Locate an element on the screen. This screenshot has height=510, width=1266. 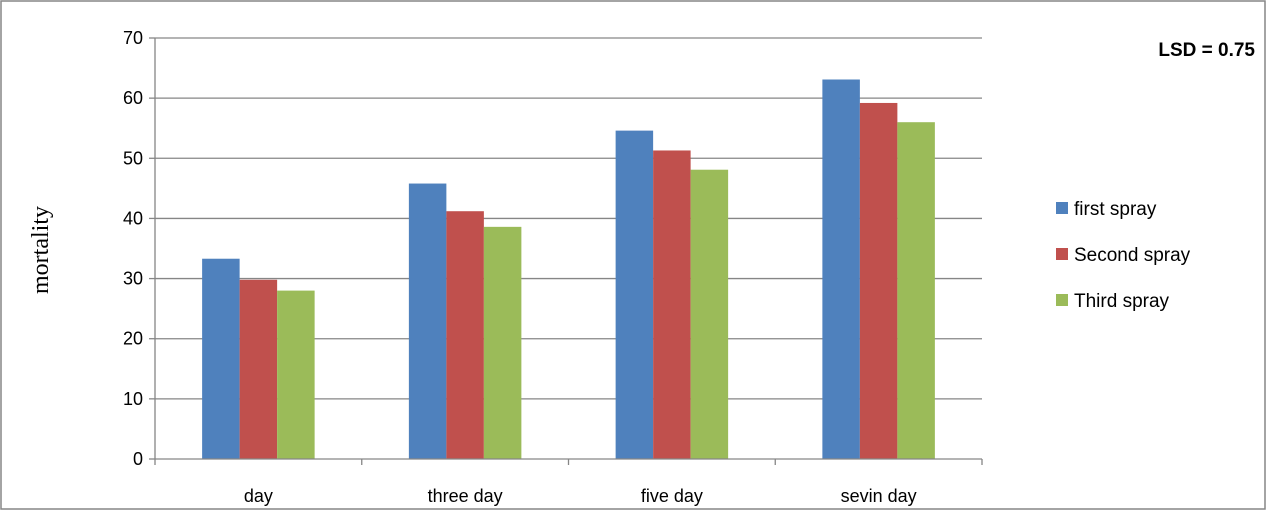
x-tick-label-2: five day is located at coordinates (672, 496).